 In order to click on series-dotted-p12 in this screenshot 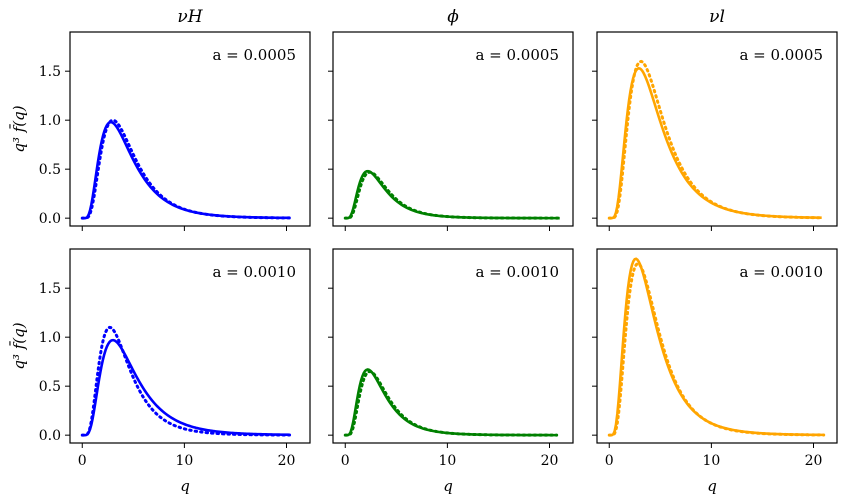, I will do `click(716, 349)`.